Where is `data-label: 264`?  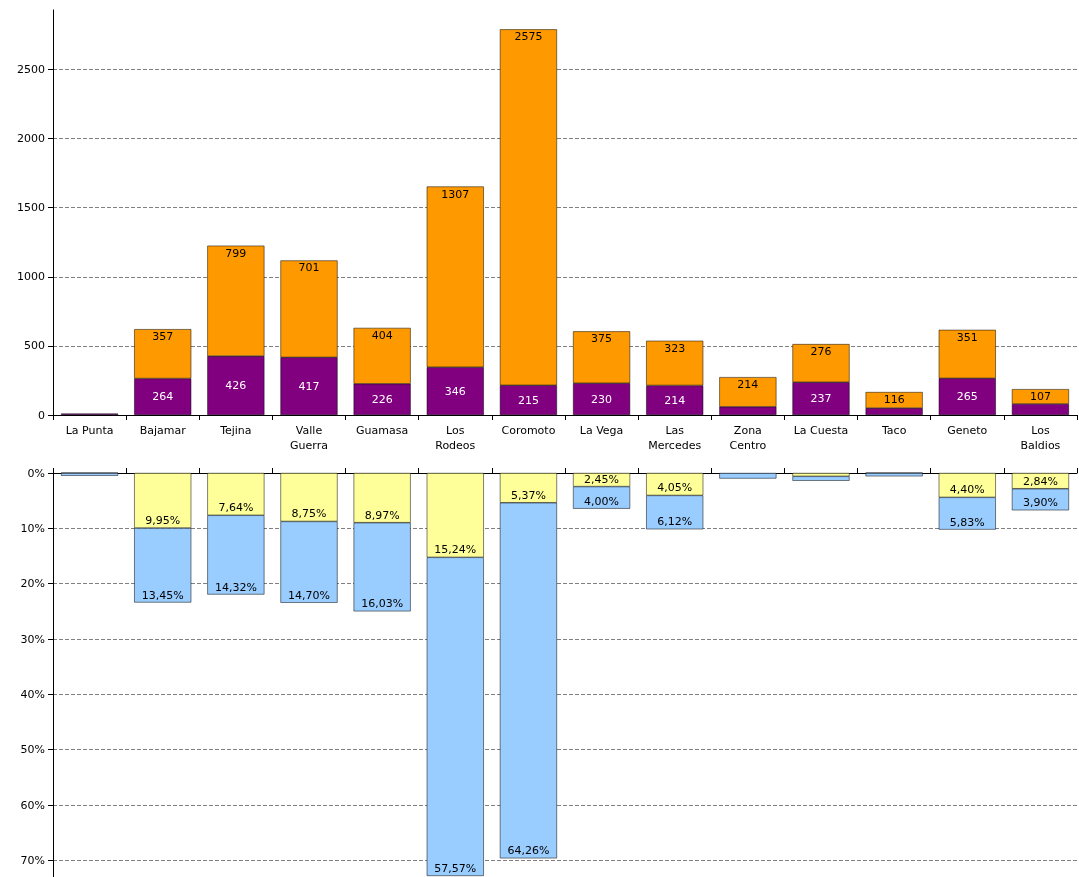
data-label: 264 is located at coordinates (163, 397).